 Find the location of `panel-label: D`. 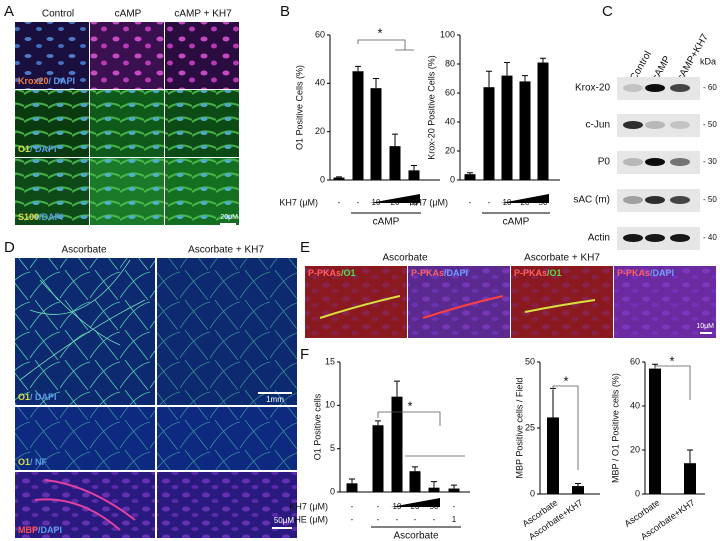

panel-label: D is located at coordinates (9, 247).